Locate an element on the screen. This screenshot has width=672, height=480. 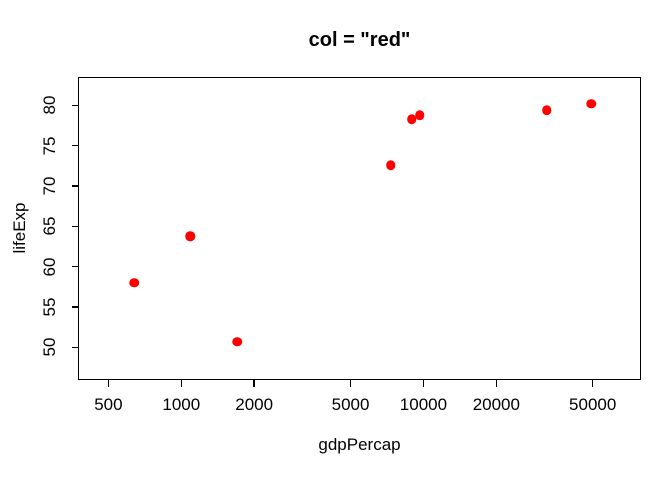
x-axis-label: gdpPercap is located at coordinates (359, 444).